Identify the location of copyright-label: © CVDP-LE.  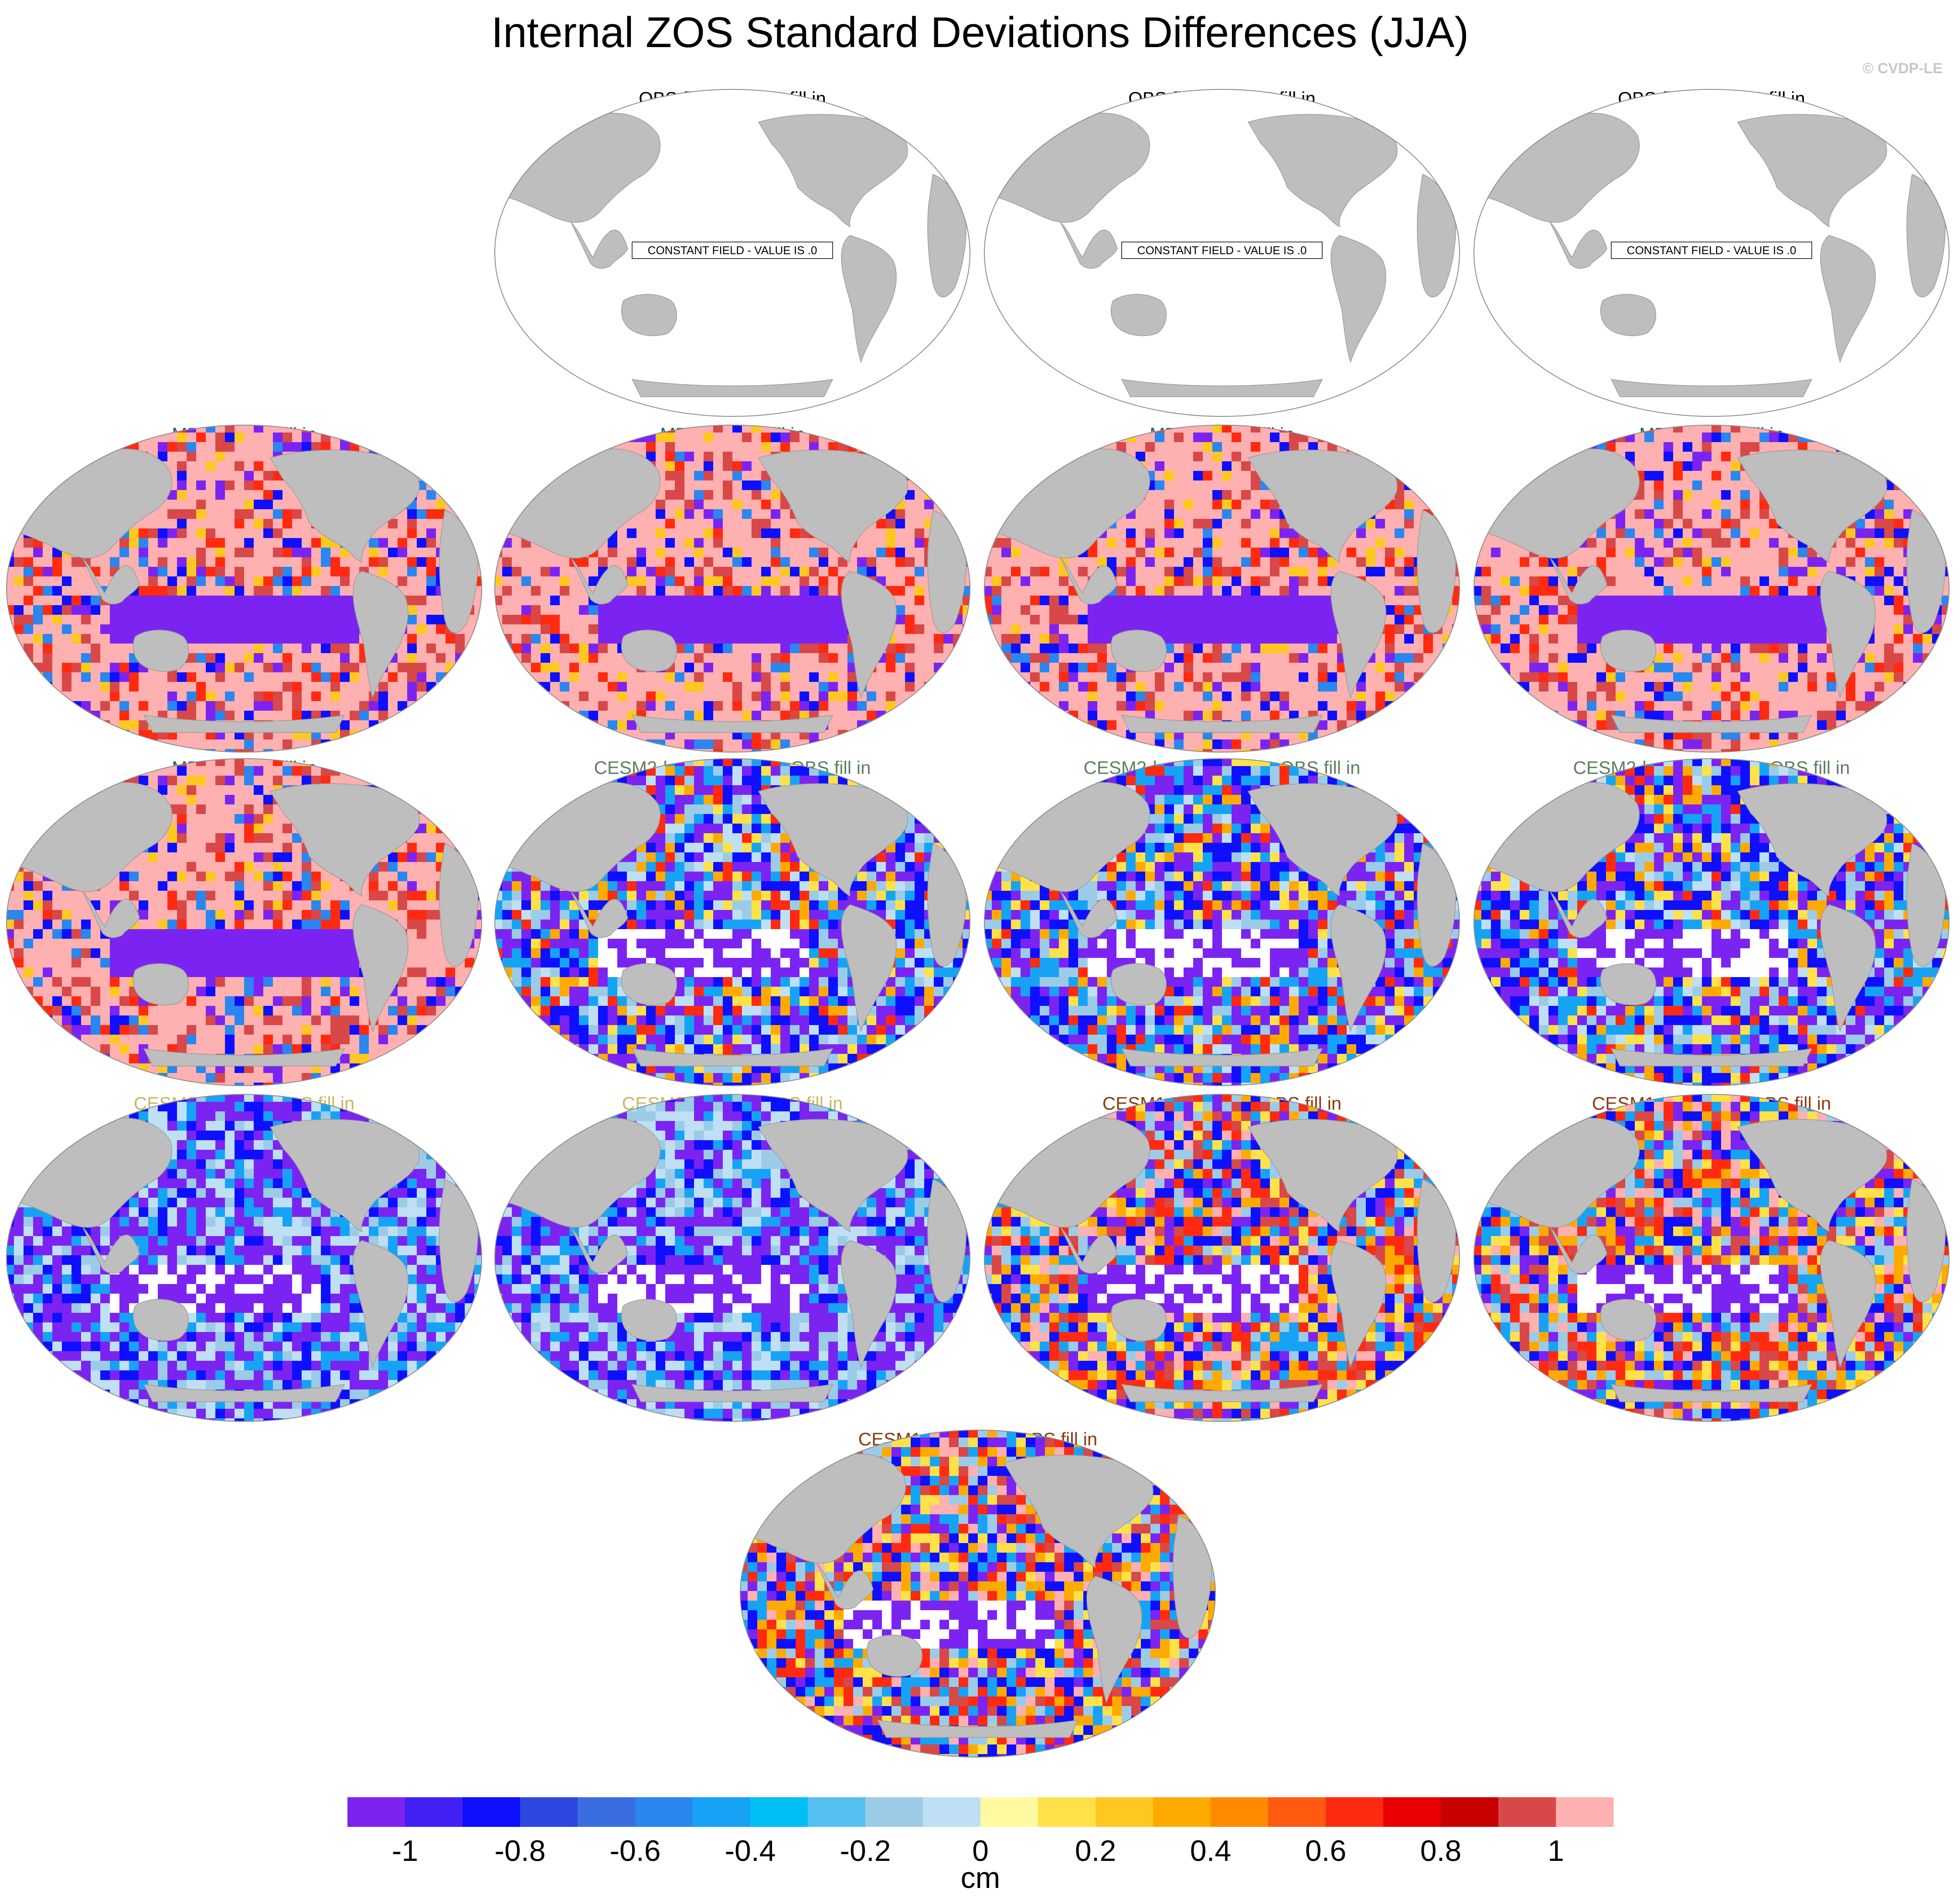
(1902, 68).